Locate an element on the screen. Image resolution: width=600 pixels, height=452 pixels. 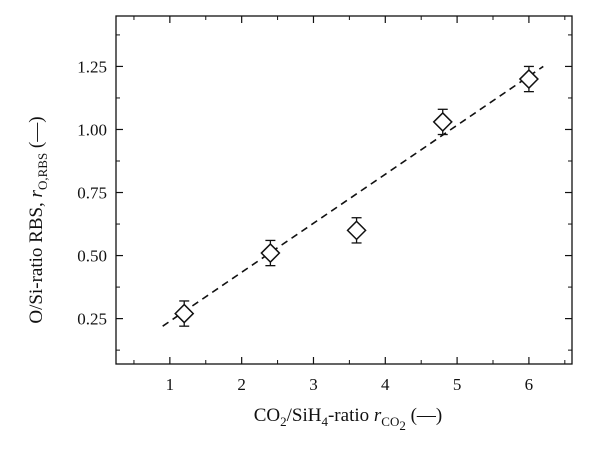
x-axis-label-part: (—) is located at coordinates (424, 415).